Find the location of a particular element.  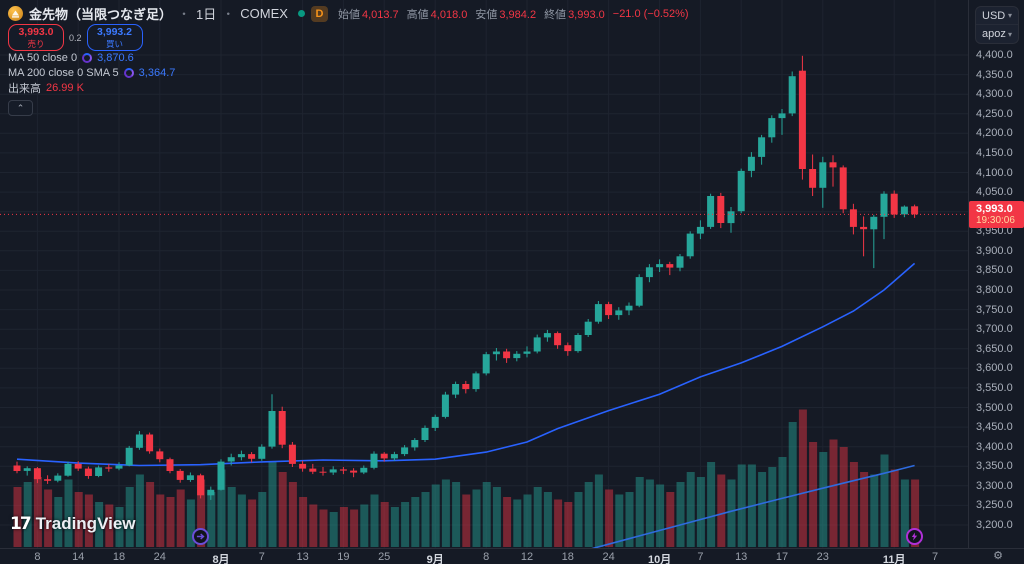

symbol-title: 金先物（当限つなぎ足） is located at coordinates (101, 14).